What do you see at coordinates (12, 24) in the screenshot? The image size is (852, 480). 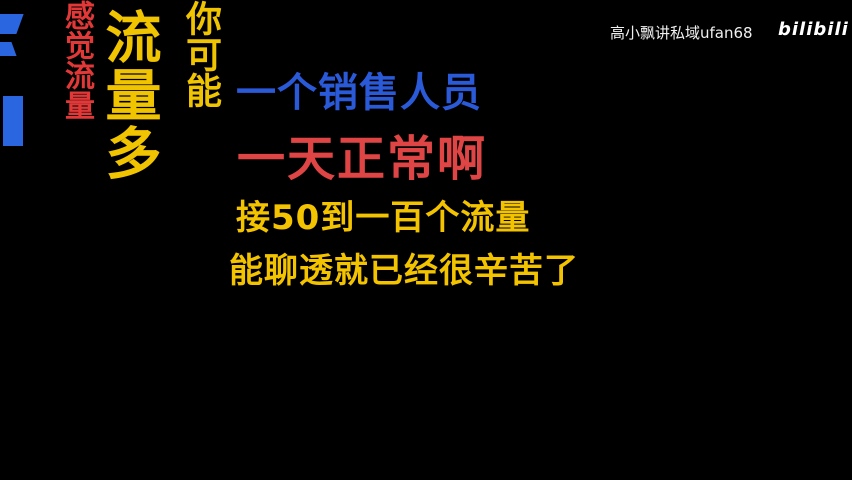 I see `cropped-x-mark` at bounding box center [12, 24].